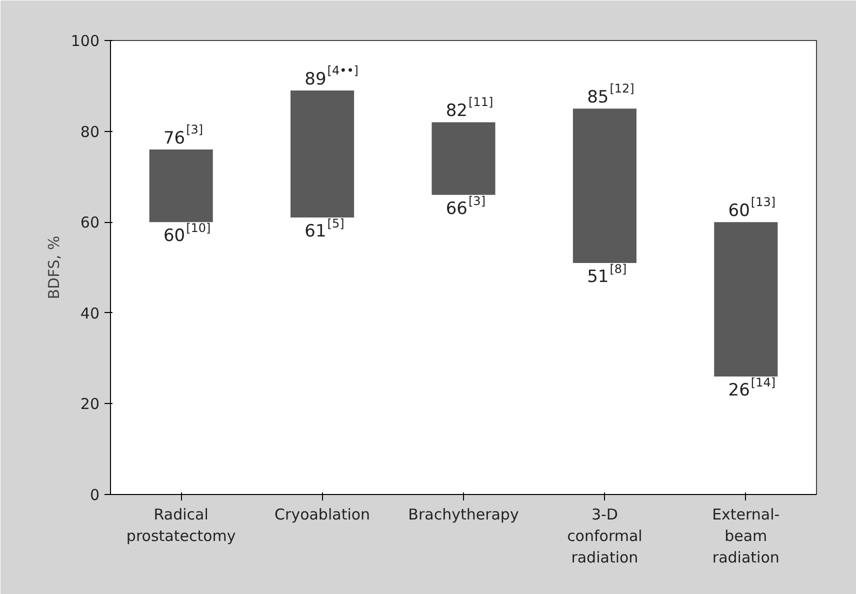 Image resolution: width=856 pixels, height=594 pixels. What do you see at coordinates (322, 515) in the screenshot?
I see `x-tick-label: Cryoablation` at bounding box center [322, 515].